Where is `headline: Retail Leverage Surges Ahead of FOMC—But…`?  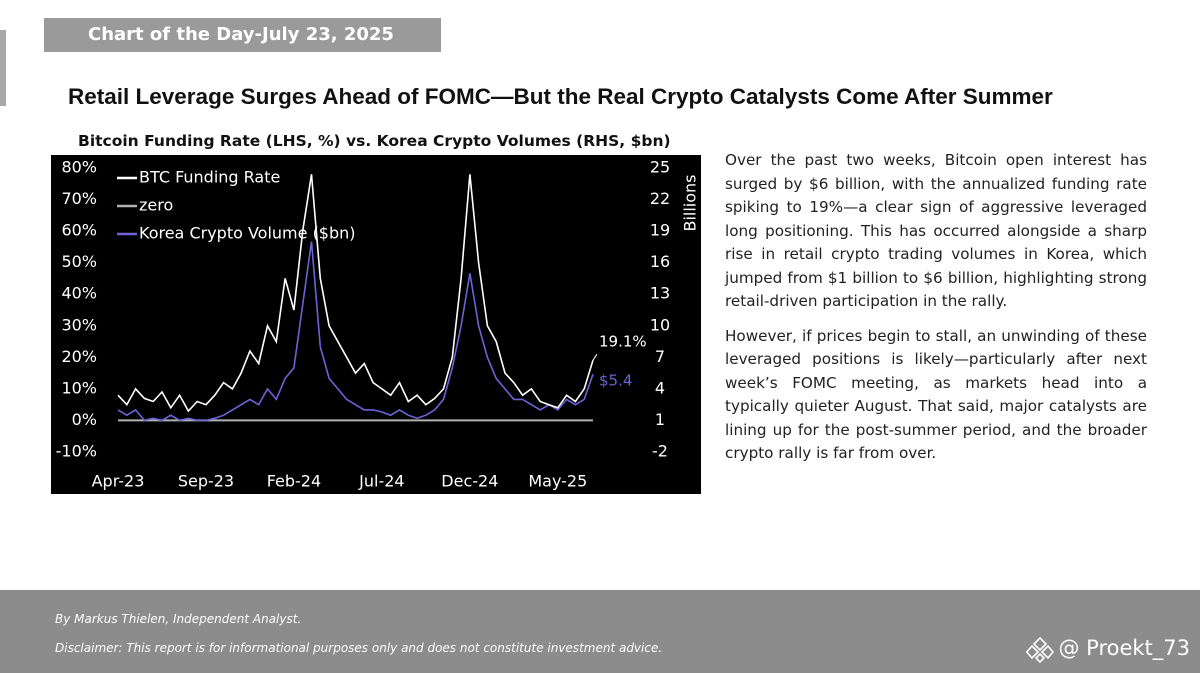
headline: Retail Leverage Surges Ahead of FOMC—But… is located at coordinates (560, 96).